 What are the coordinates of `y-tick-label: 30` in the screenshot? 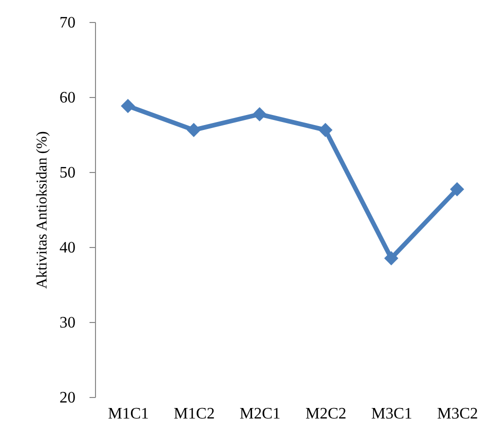 It's located at (68, 323).